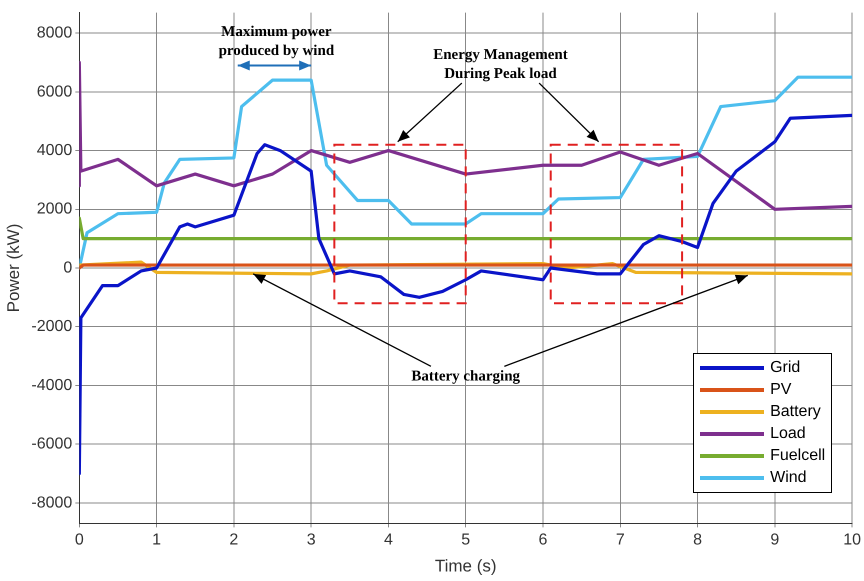 The image size is (864, 581). What do you see at coordinates (788, 478) in the screenshot?
I see `legend-label: Wind` at bounding box center [788, 478].